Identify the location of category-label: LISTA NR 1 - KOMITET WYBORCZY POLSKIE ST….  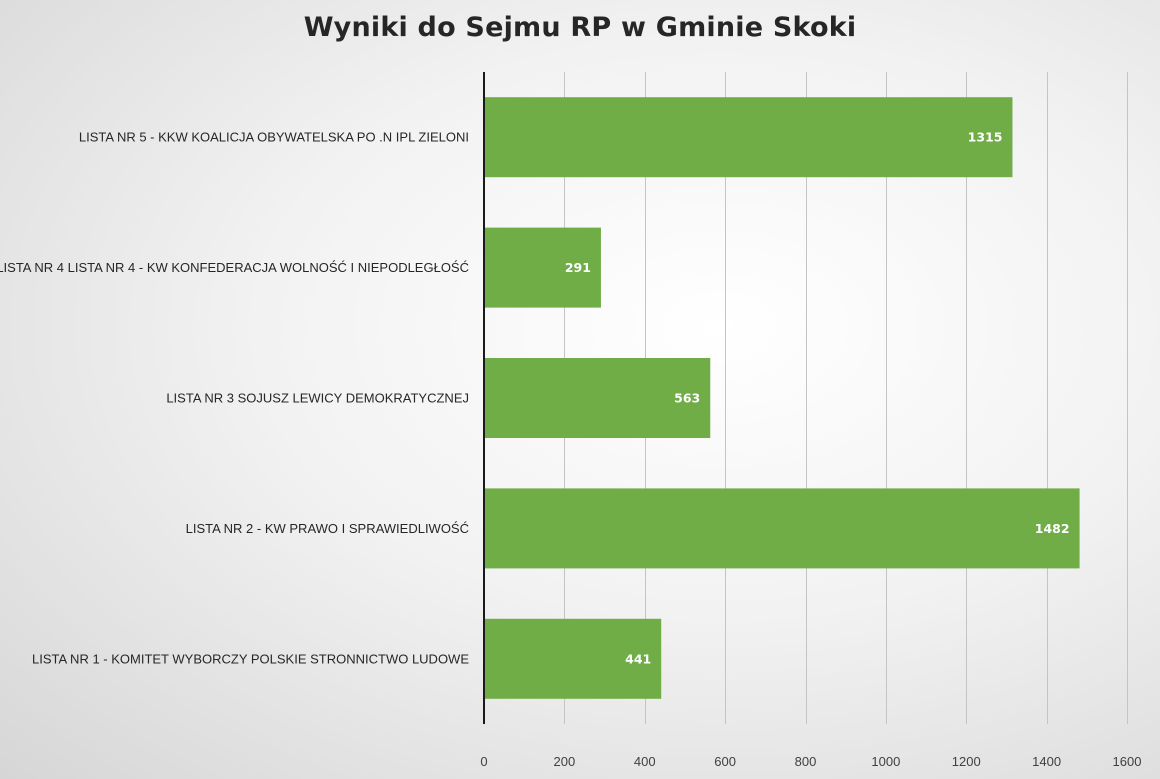
(250, 658).